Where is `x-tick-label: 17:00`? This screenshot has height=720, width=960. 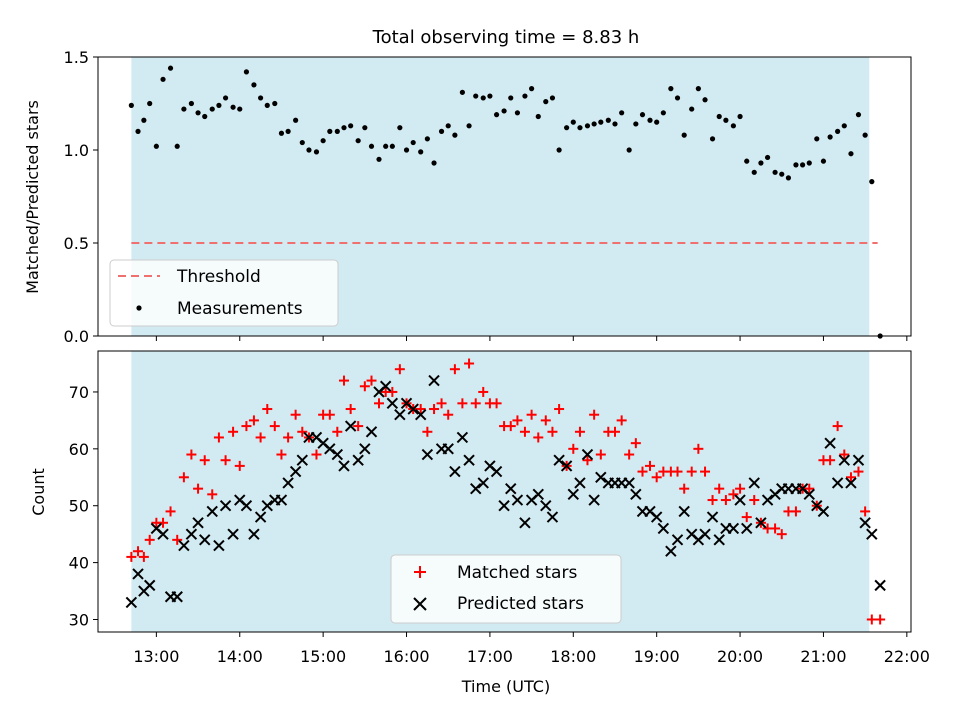
x-tick-label: 17:00 is located at coordinates (490, 656).